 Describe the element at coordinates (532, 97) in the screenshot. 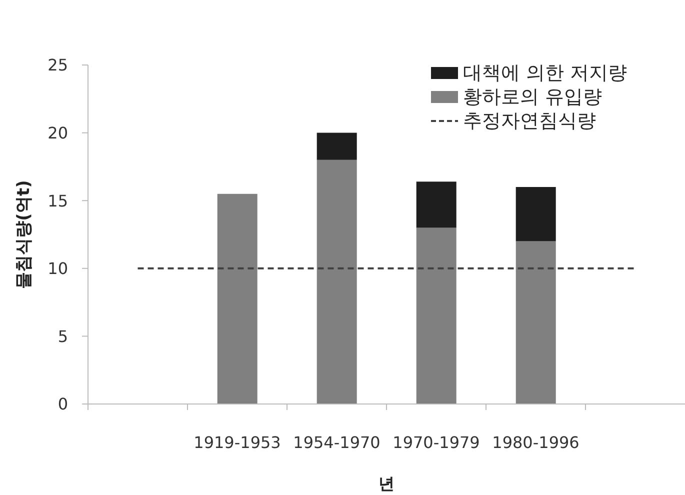

I see `legend-label: 황하로의 유입량` at that location.